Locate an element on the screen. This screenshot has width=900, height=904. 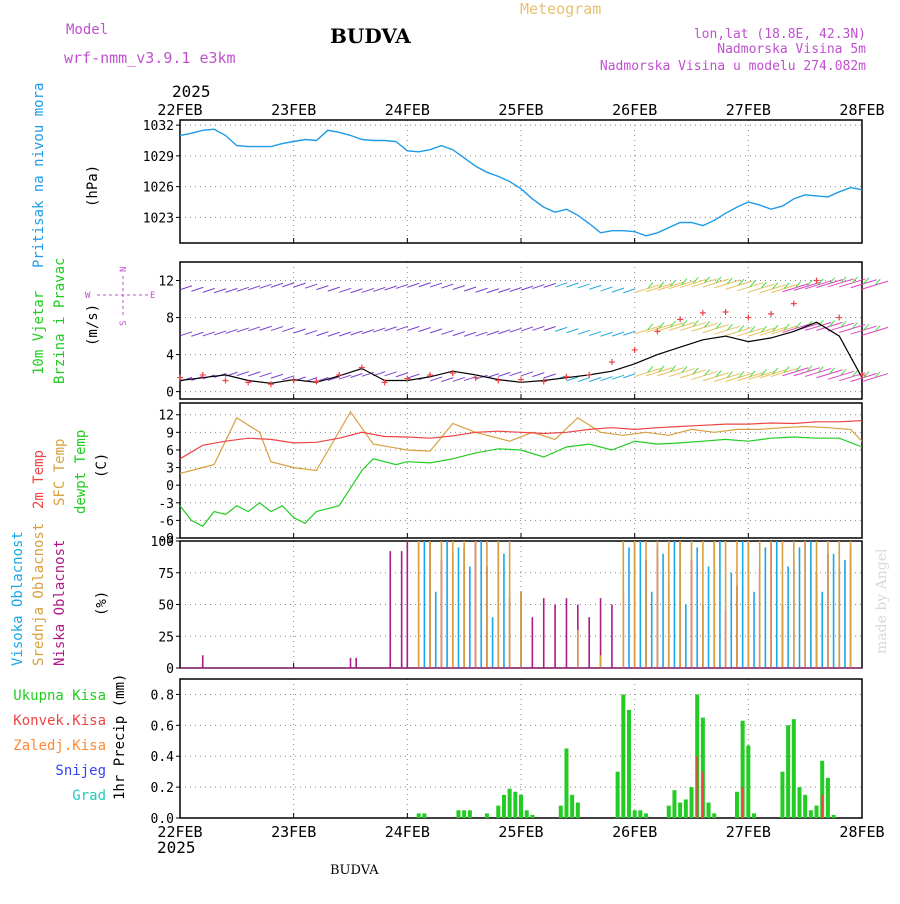
y-tick-label: 12 is located at coordinates (166, 282).